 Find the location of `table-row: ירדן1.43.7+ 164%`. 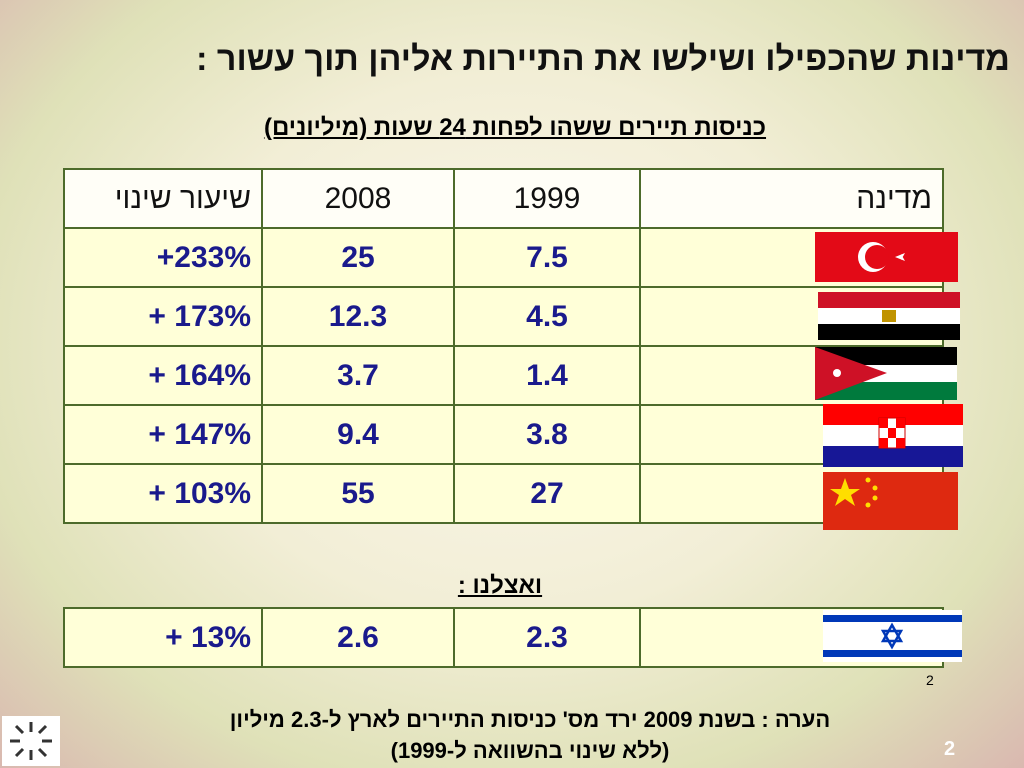

table-row: ירדן1.43.7+ 164% is located at coordinates (503, 375).